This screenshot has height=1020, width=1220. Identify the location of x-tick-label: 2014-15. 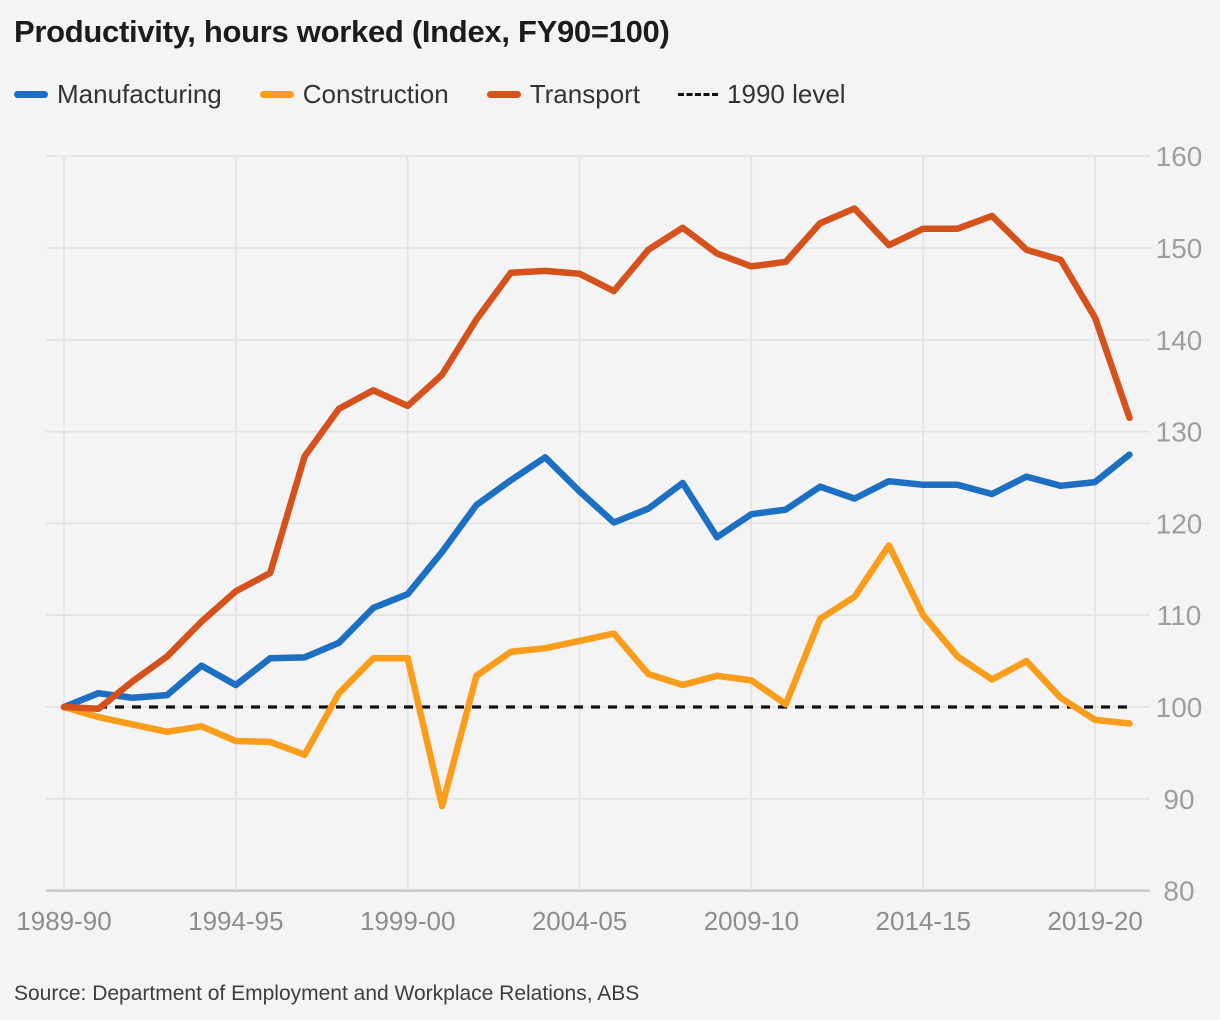
(923, 921).